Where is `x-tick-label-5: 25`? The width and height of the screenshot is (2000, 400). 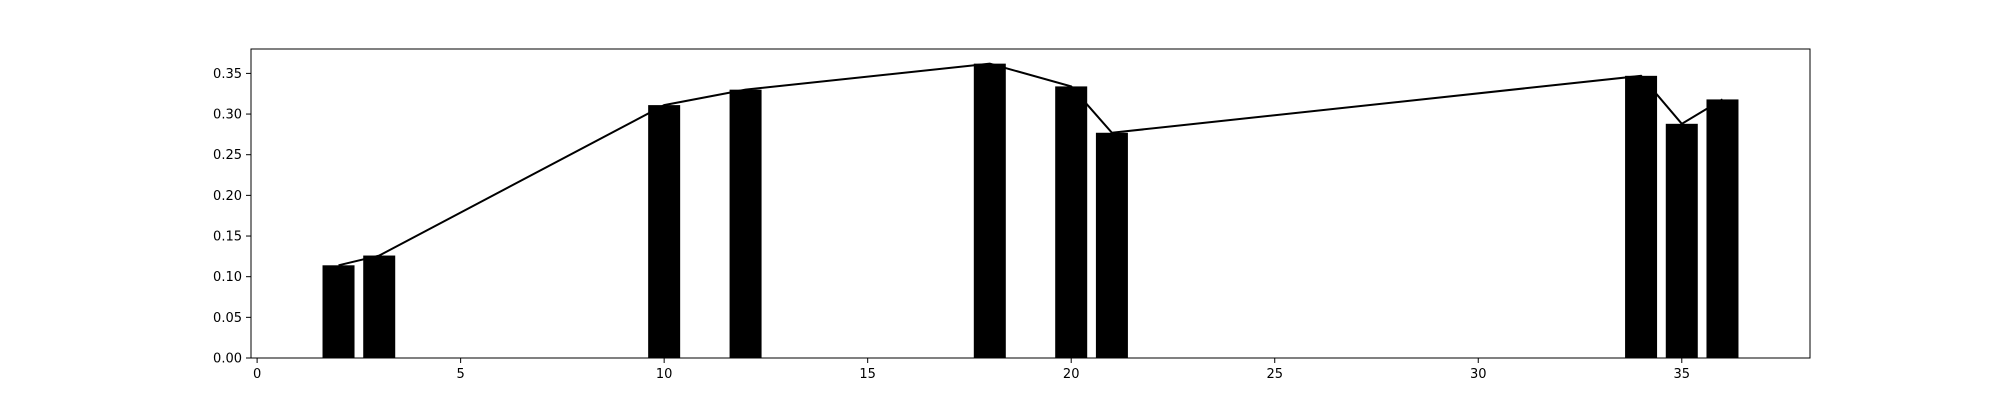
x-tick-label-5: 25 is located at coordinates (1274, 374).